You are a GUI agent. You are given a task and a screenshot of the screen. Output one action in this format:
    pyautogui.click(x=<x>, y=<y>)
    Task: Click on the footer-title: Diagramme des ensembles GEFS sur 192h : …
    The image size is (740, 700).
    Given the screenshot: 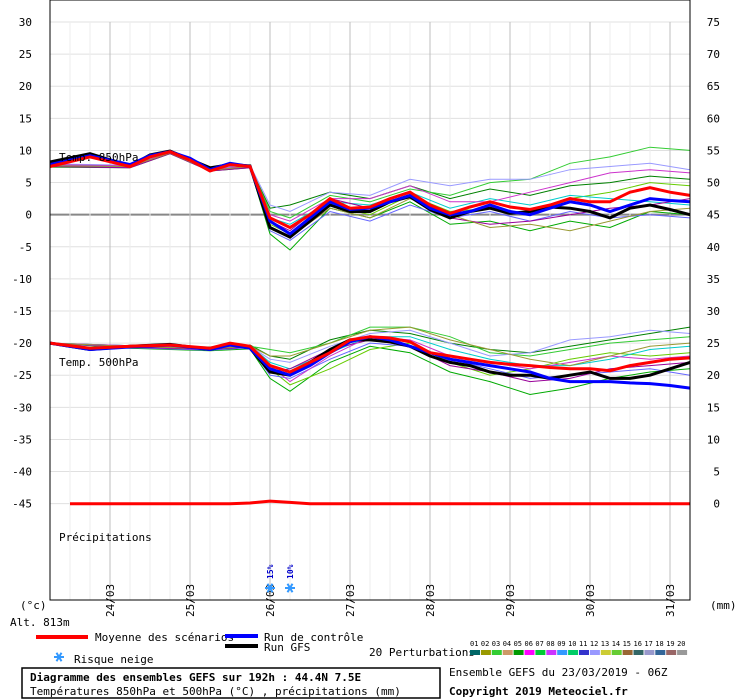 What is the action you would take?
    pyautogui.click(x=195, y=677)
    